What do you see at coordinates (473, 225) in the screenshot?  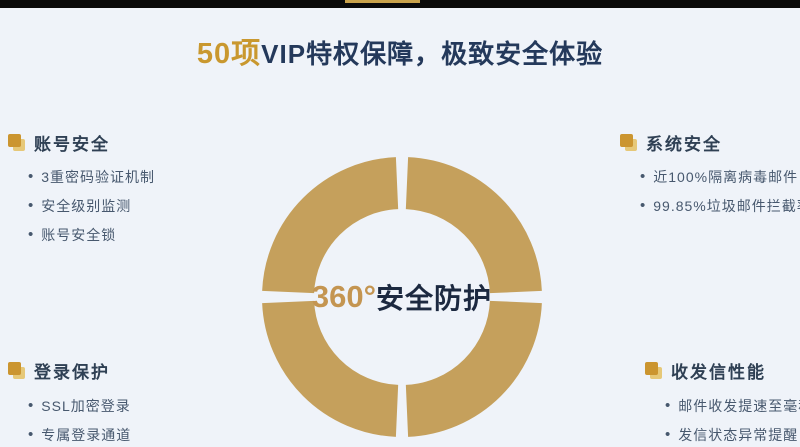 I see `ring-segment-top-right` at bounding box center [473, 225].